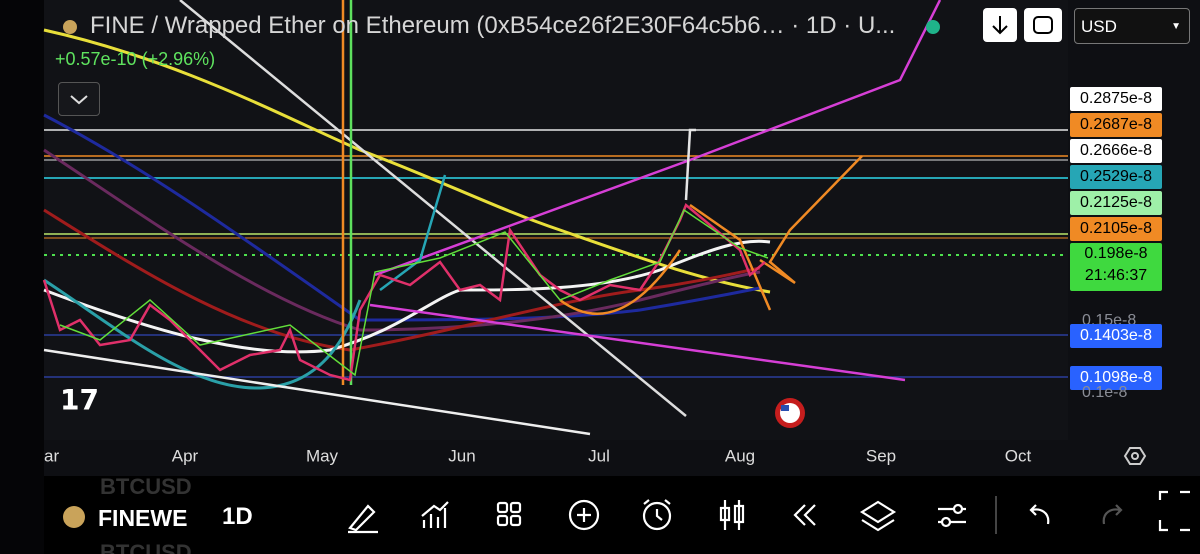  Describe the element at coordinates (657, 510) in the screenshot. I see `alert-icon-hands` at that location.